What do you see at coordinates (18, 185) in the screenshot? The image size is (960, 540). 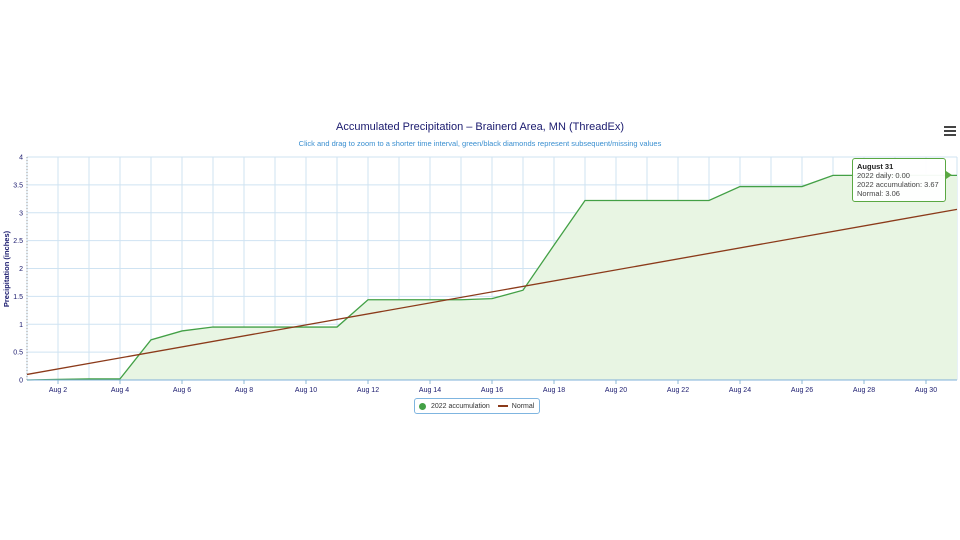 I see `y-tick-label: 3.5` at bounding box center [18, 185].